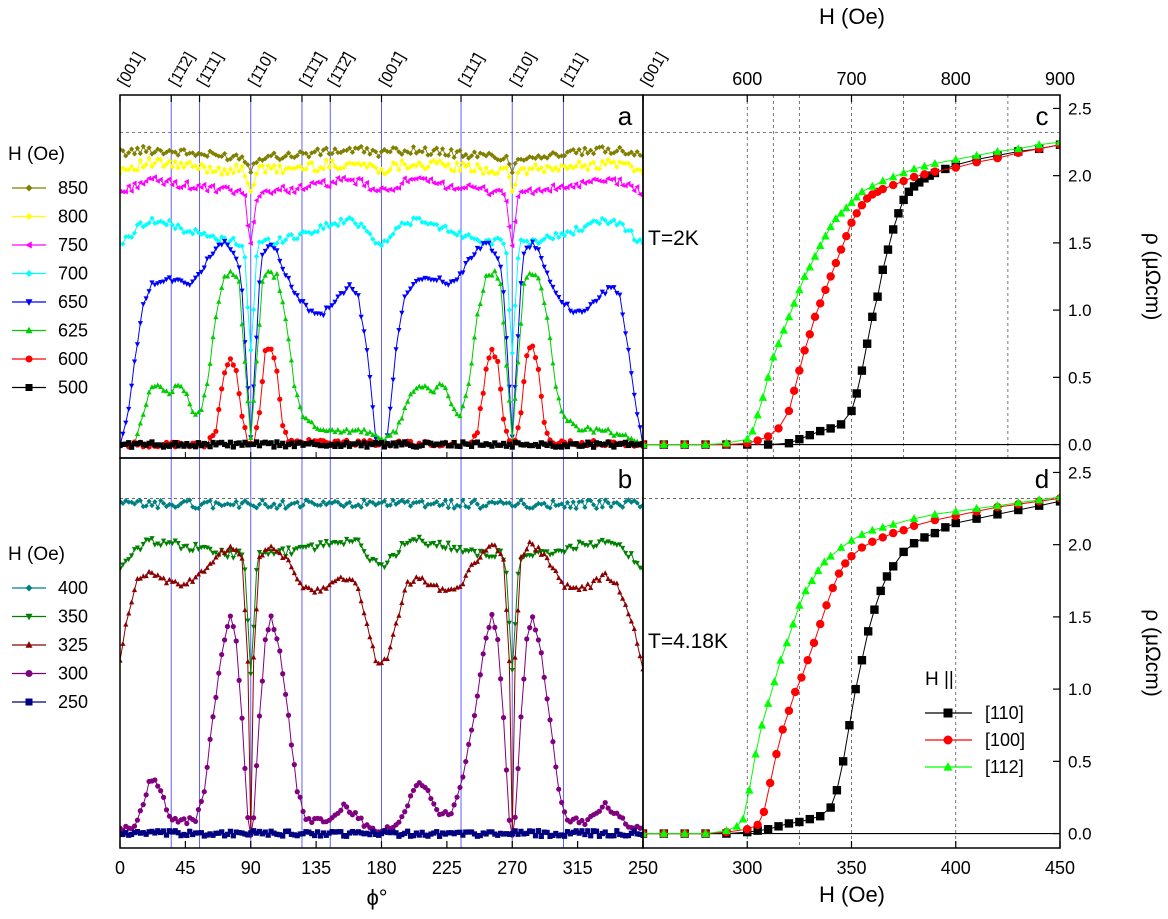  What do you see at coordinates (210, 69) in the screenshot?
I see `top-axis-label: [1̄1̄1]` at bounding box center [210, 69].